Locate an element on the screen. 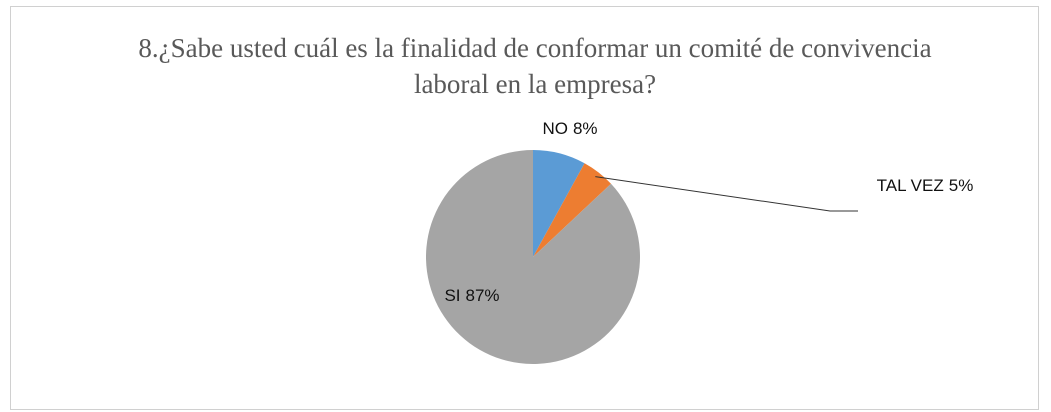 Image resolution: width=1051 pixels, height=412 pixels. data-label: TAL VEZ 5% is located at coordinates (925, 185).